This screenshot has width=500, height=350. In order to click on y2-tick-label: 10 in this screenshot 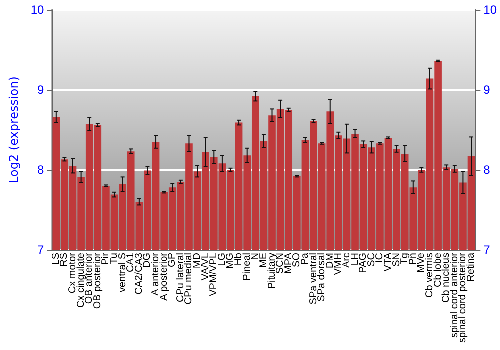, I will do `click(491, 10)`.